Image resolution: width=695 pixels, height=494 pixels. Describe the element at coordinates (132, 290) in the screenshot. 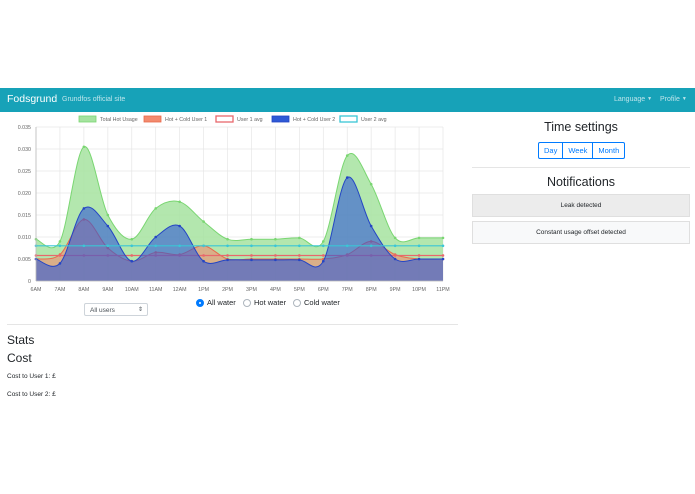

I see `x-tick-label: 10AM` at that location.